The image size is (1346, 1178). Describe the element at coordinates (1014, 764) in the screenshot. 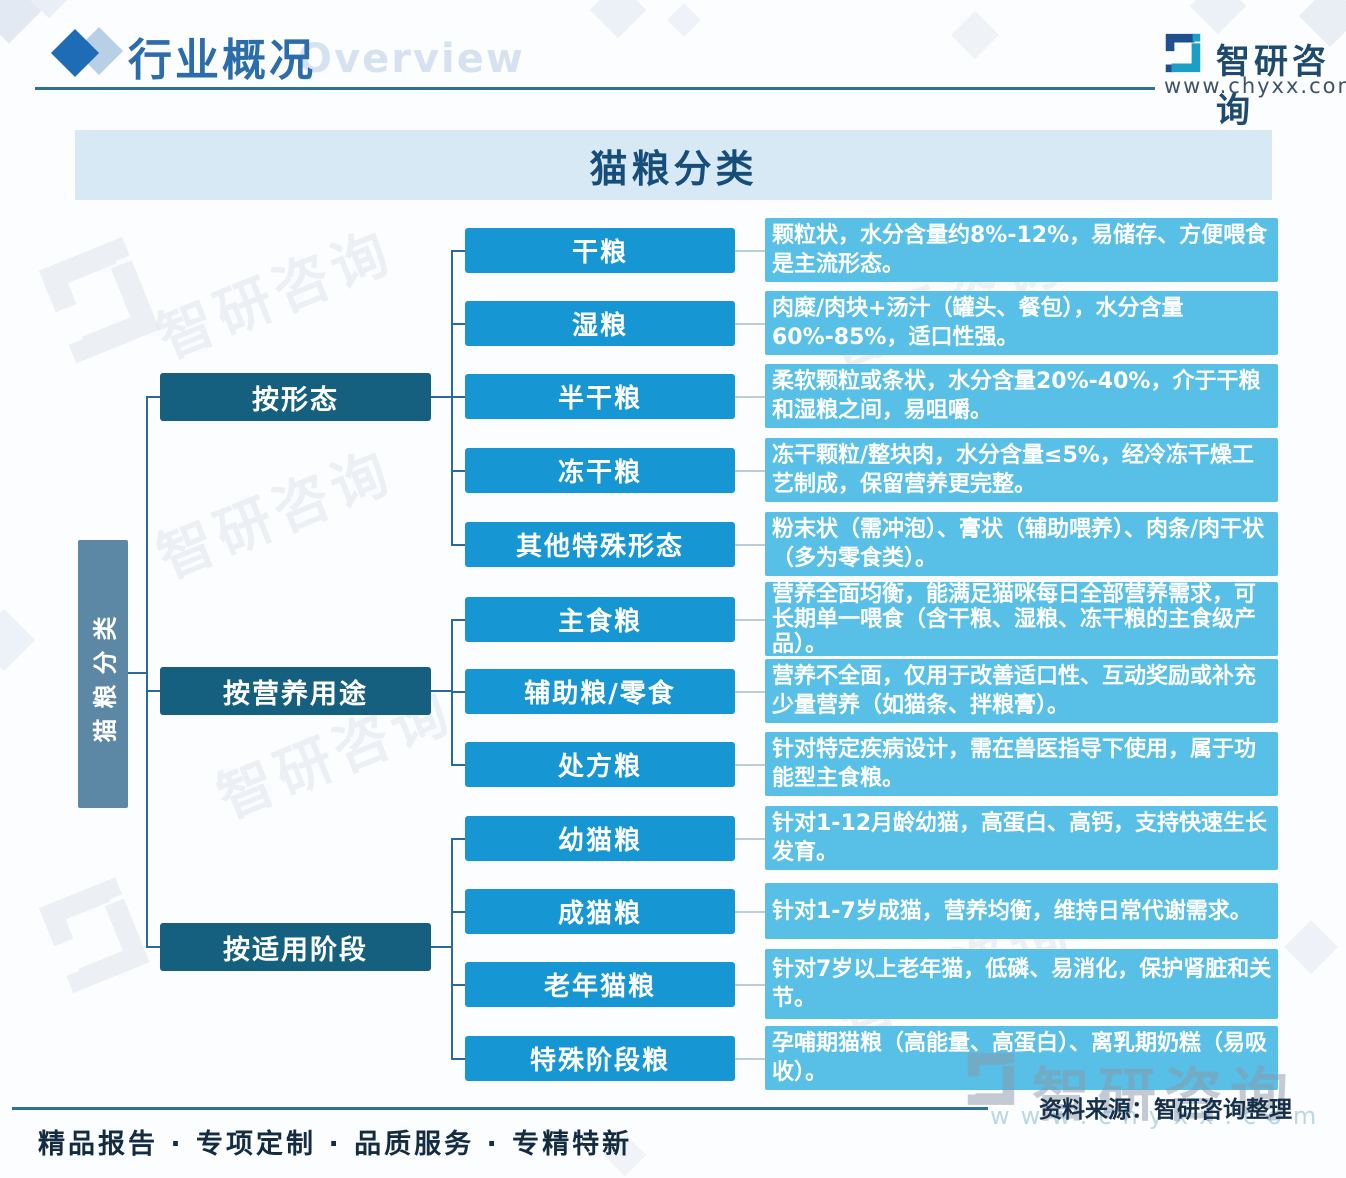

I see `desc-text: 针对特定疾病设计，需在兽医指导下使用，属于功能型主食粮。` at that location.